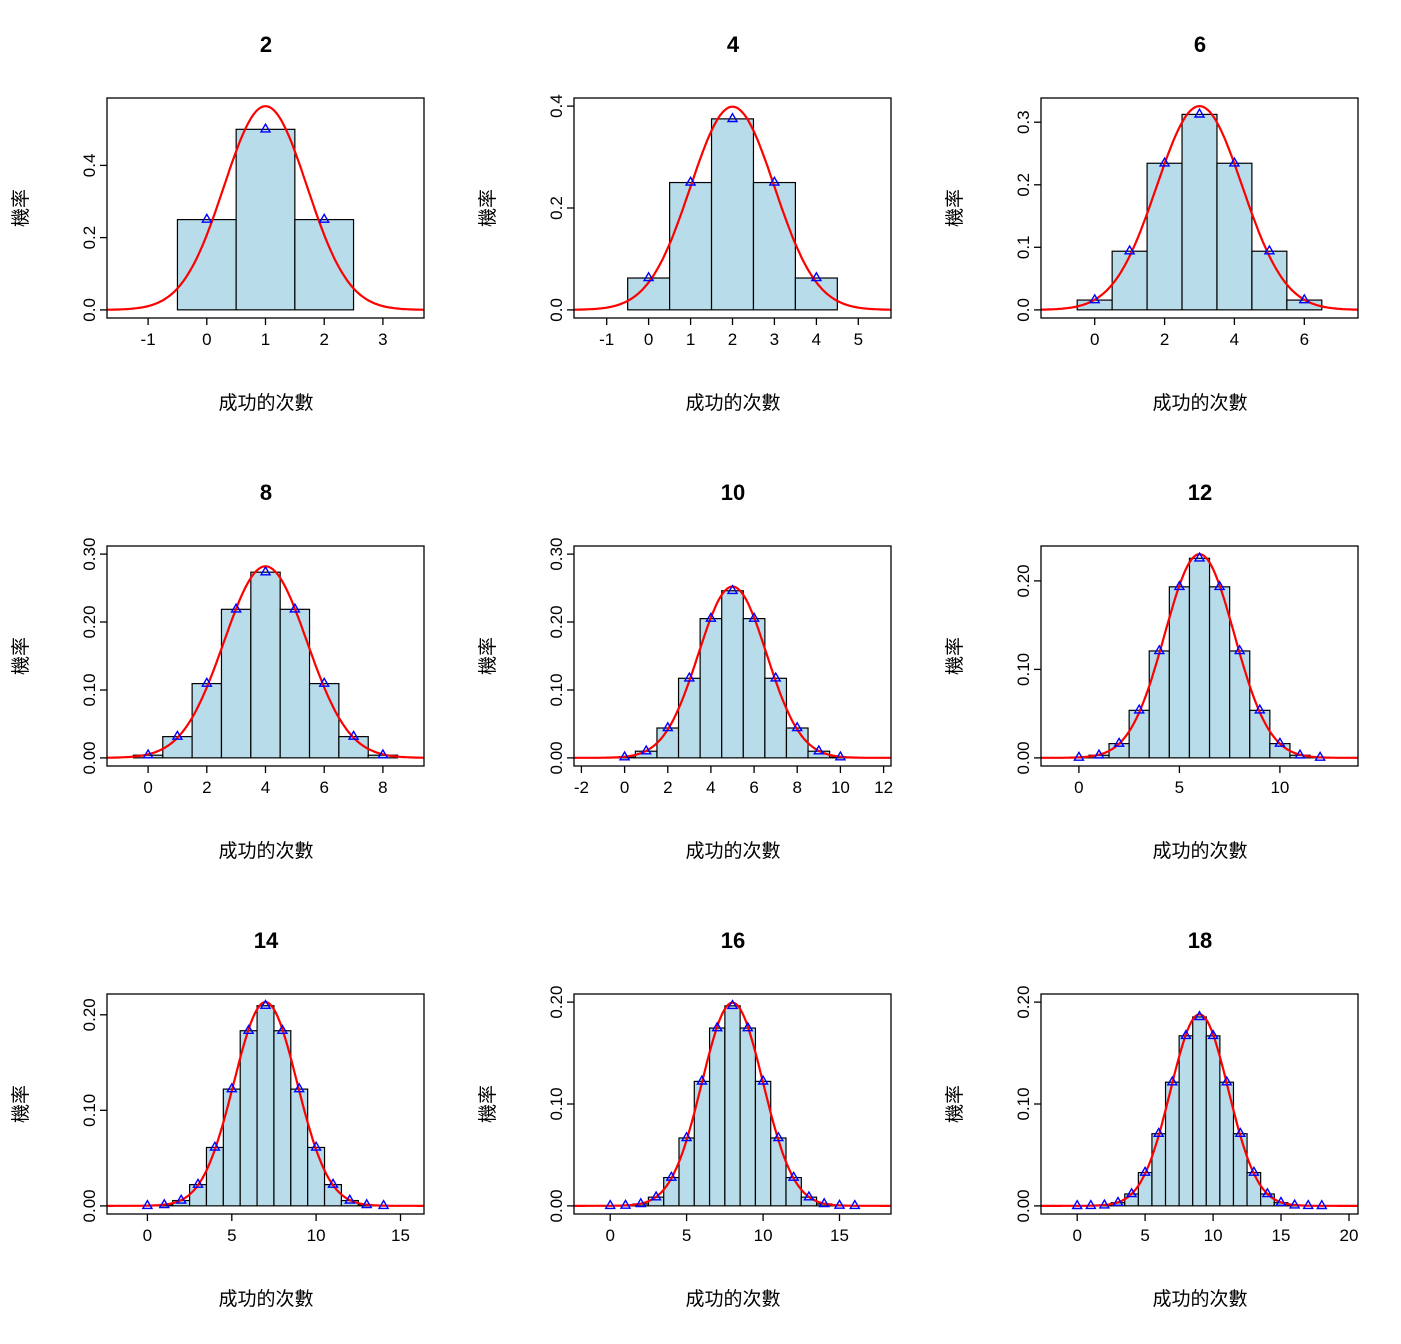  I want to click on panel-n2: -1 0 1 2 3 0.0 0.2 0.4 2 成功的次數 機率, so click(233, 224).